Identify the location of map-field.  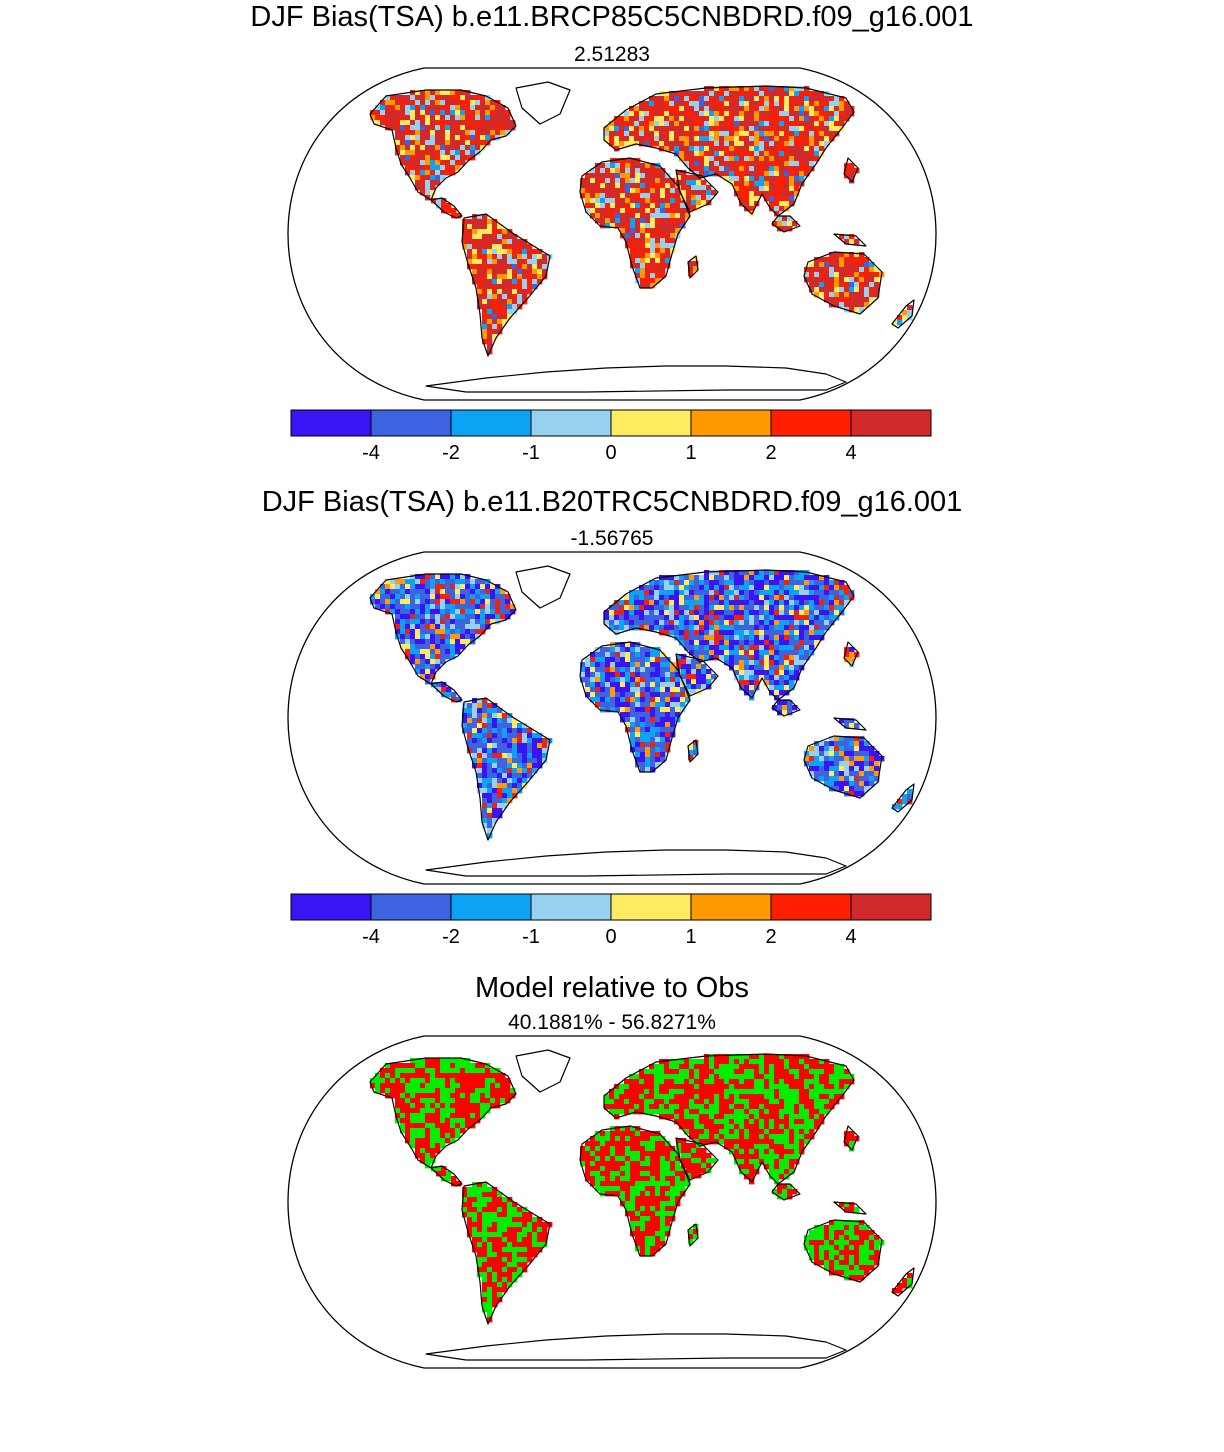
(642, 721).